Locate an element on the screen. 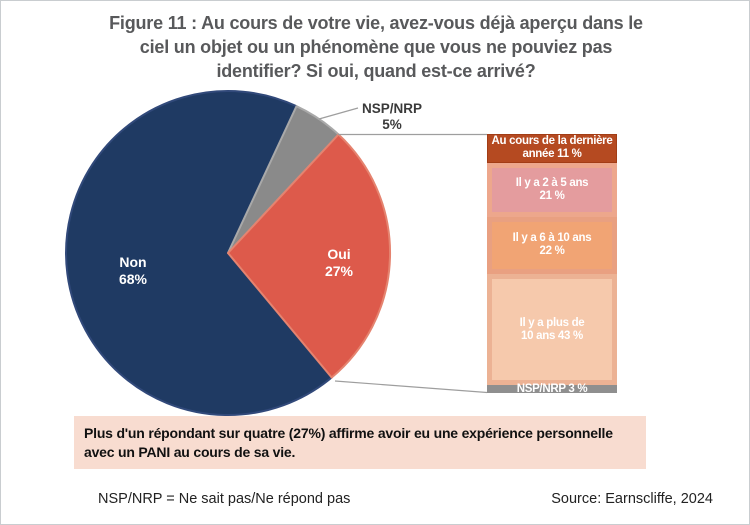 The image size is (750, 525). pie-label-oui: Oui 27% is located at coordinates (339, 262).